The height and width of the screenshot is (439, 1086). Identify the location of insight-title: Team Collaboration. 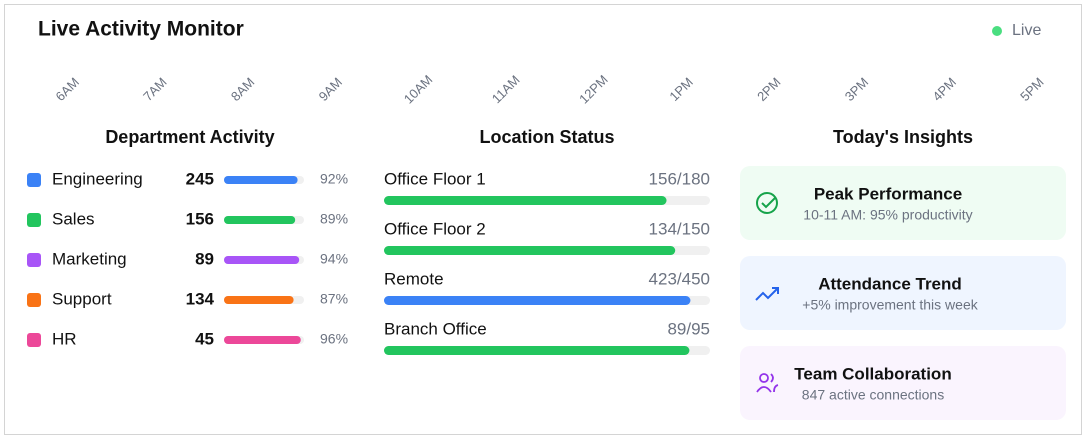
(872, 373).